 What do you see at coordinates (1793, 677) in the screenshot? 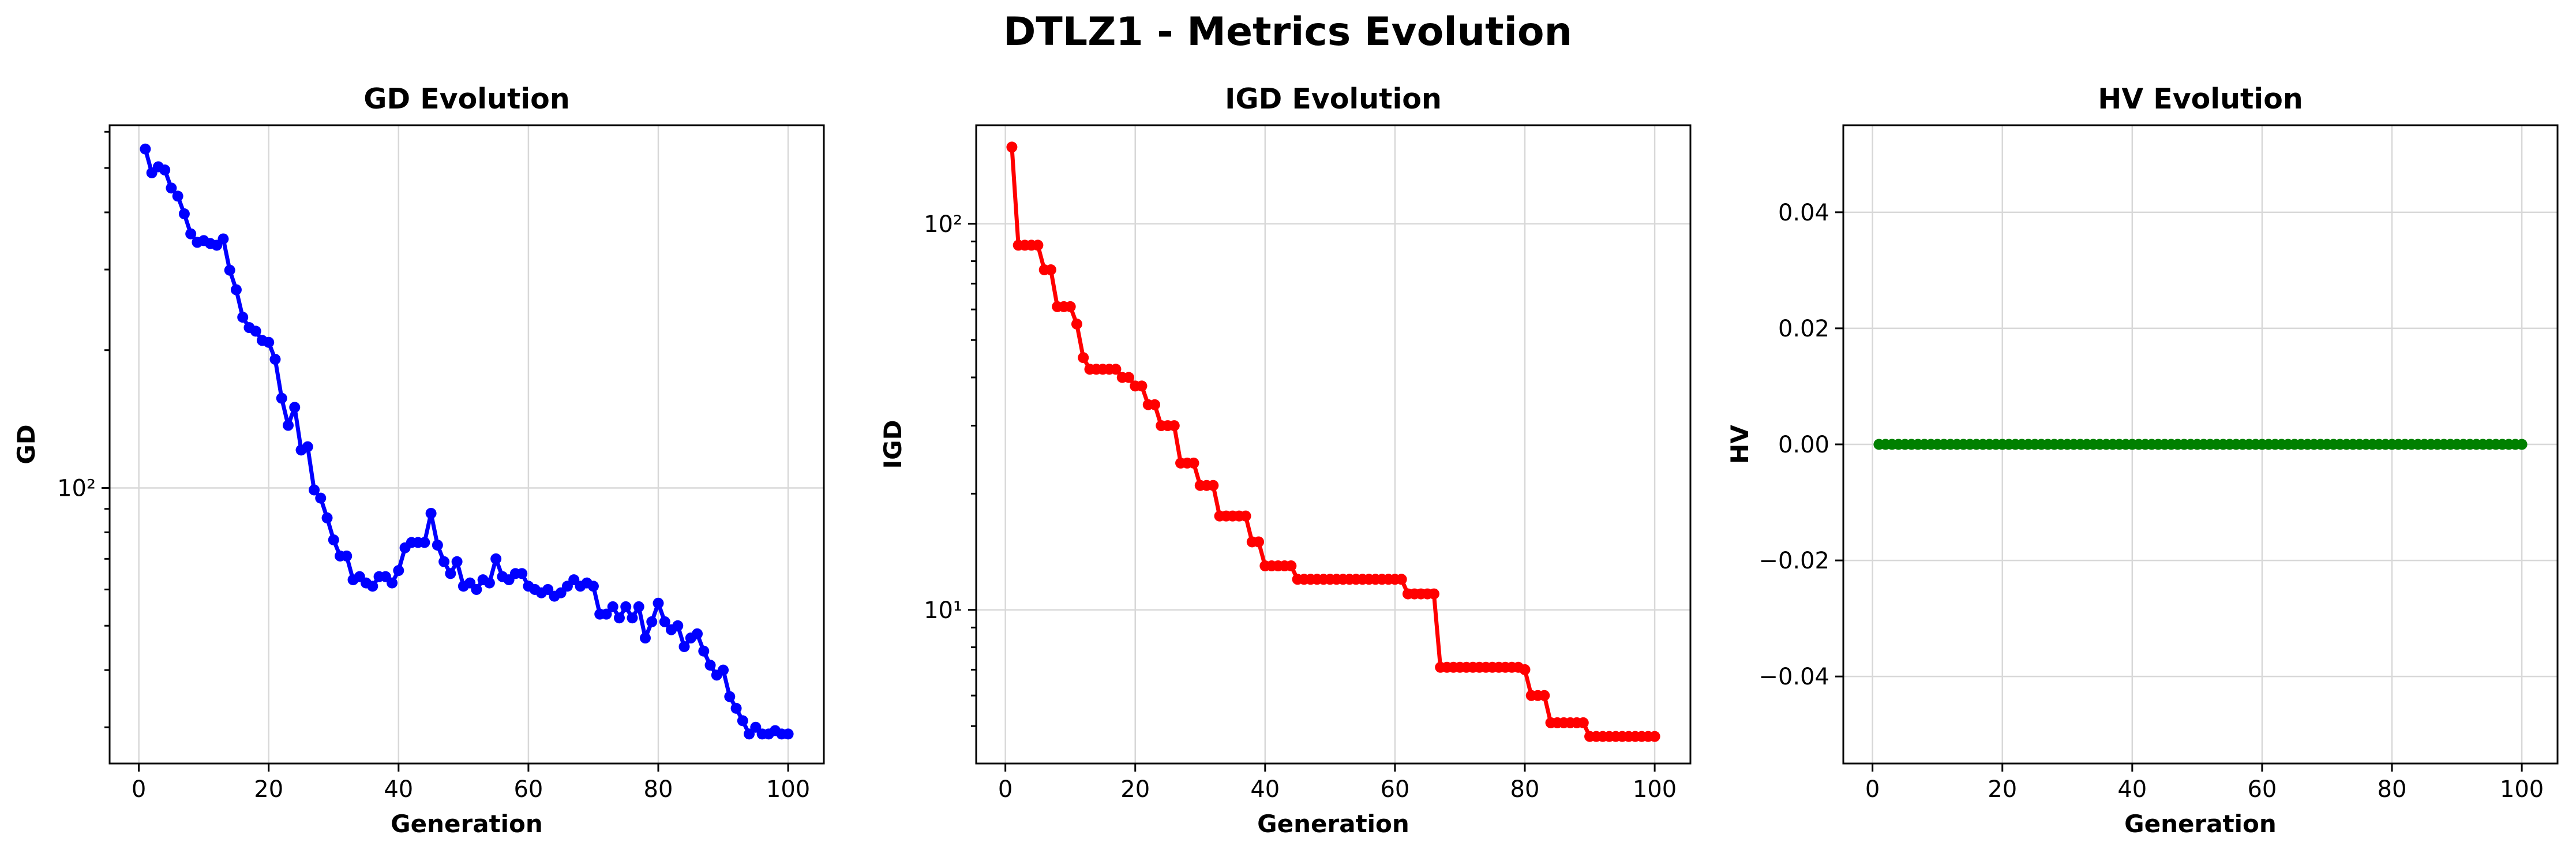
I see `hv-y-tick-label: −0.04` at bounding box center [1793, 677].